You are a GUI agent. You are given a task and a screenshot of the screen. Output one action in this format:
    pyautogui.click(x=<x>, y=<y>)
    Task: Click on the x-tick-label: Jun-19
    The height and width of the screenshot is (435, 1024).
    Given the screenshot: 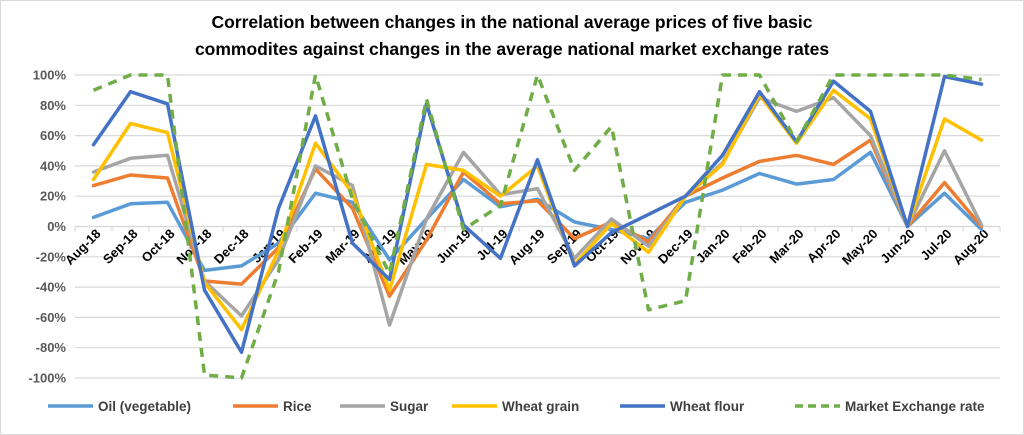 What is the action you would take?
    pyautogui.click(x=453, y=246)
    